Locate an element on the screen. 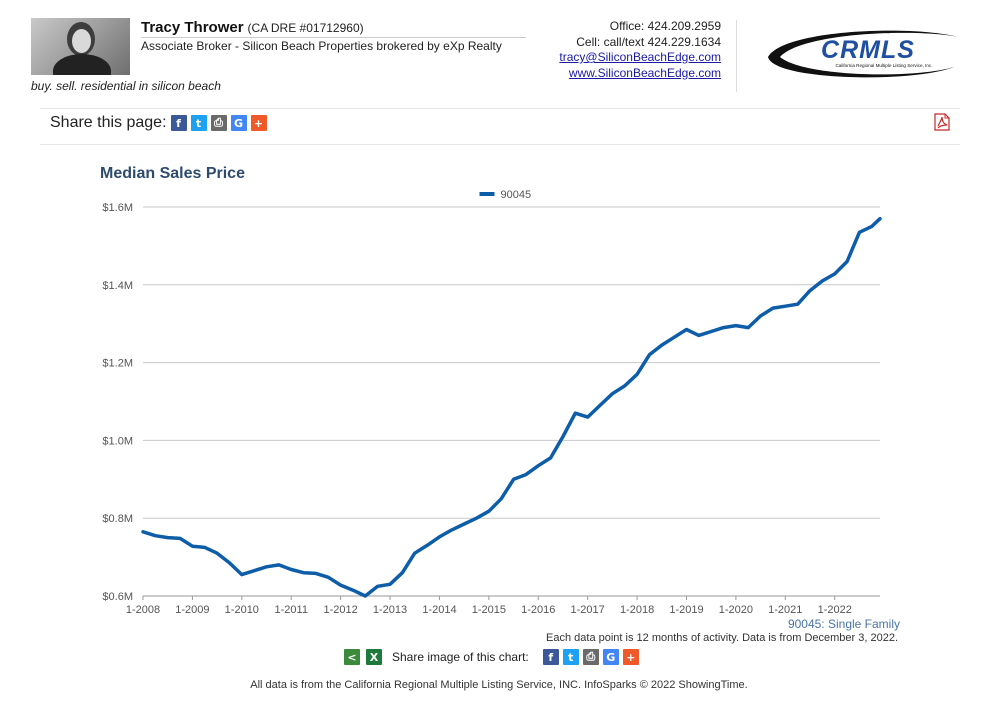  x-tick-label: 1-2022 is located at coordinates (835, 610).